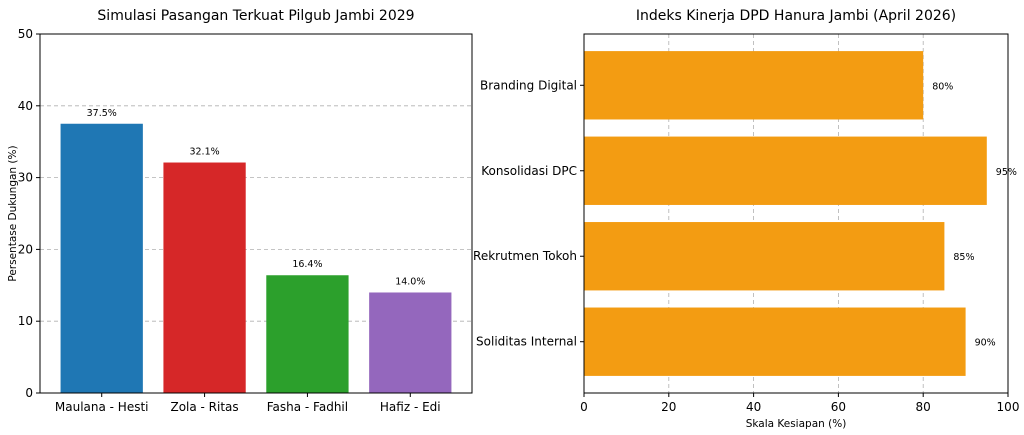 The image size is (1024, 435). I want to click on right-x-tick-label: 100, so click(1008, 407).